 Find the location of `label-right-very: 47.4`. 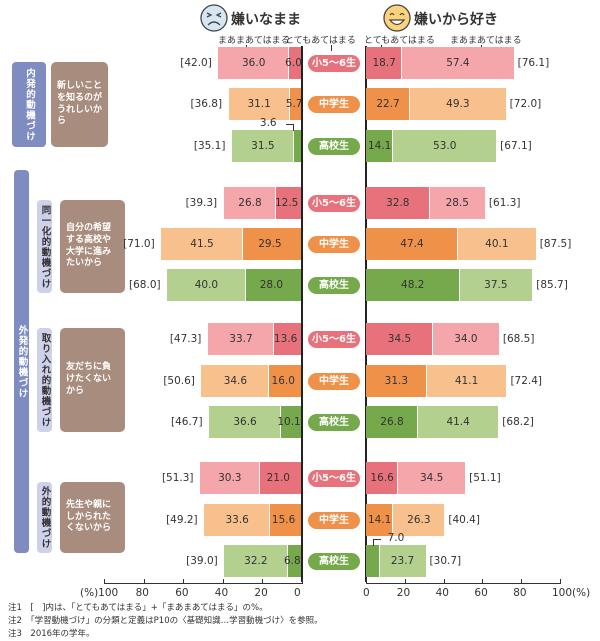

label-right-very: 47.4 is located at coordinates (412, 244).